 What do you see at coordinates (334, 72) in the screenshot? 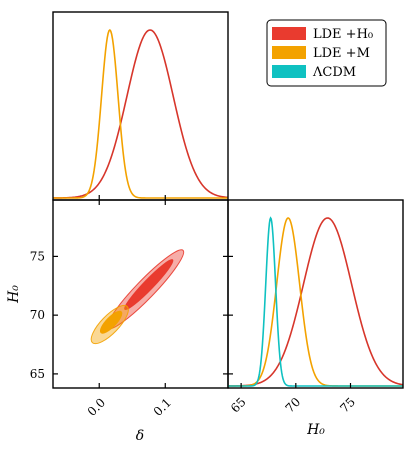
I see `legend-label-2: ΛCDM` at bounding box center [334, 72].